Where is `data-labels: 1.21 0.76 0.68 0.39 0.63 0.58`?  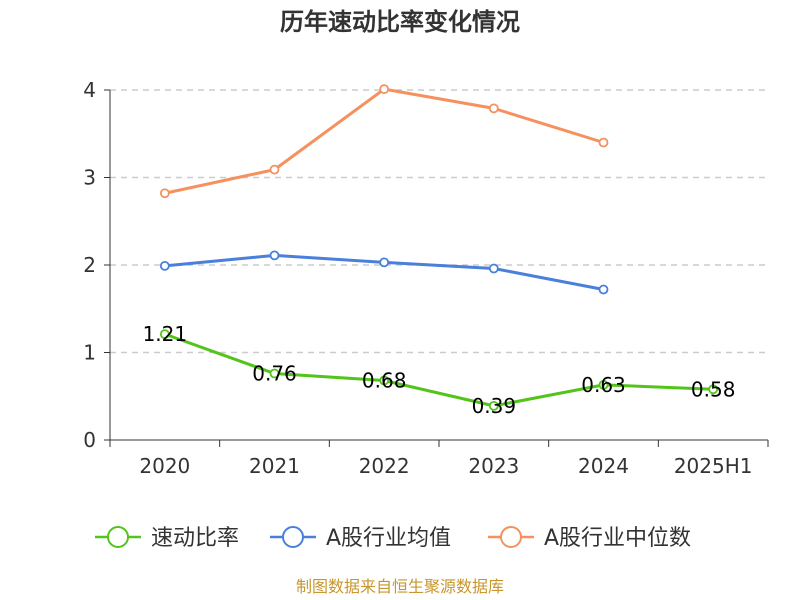 data-labels: 1.21 0.76 0.68 0.39 0.63 0.58 is located at coordinates (439, 370).